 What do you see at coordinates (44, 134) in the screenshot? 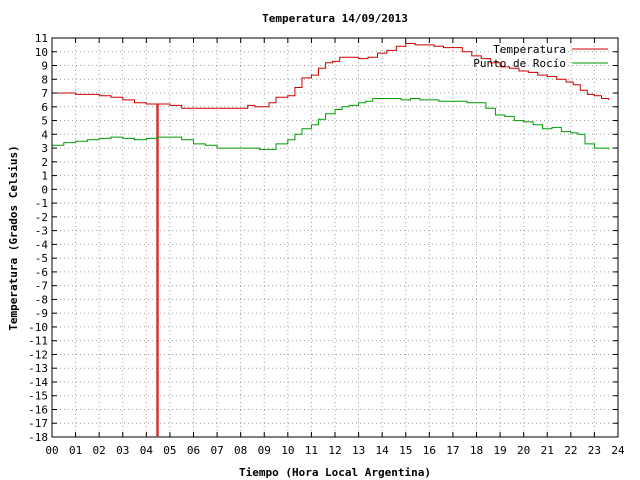
I see `y-tick-label: 4` at bounding box center [44, 134].